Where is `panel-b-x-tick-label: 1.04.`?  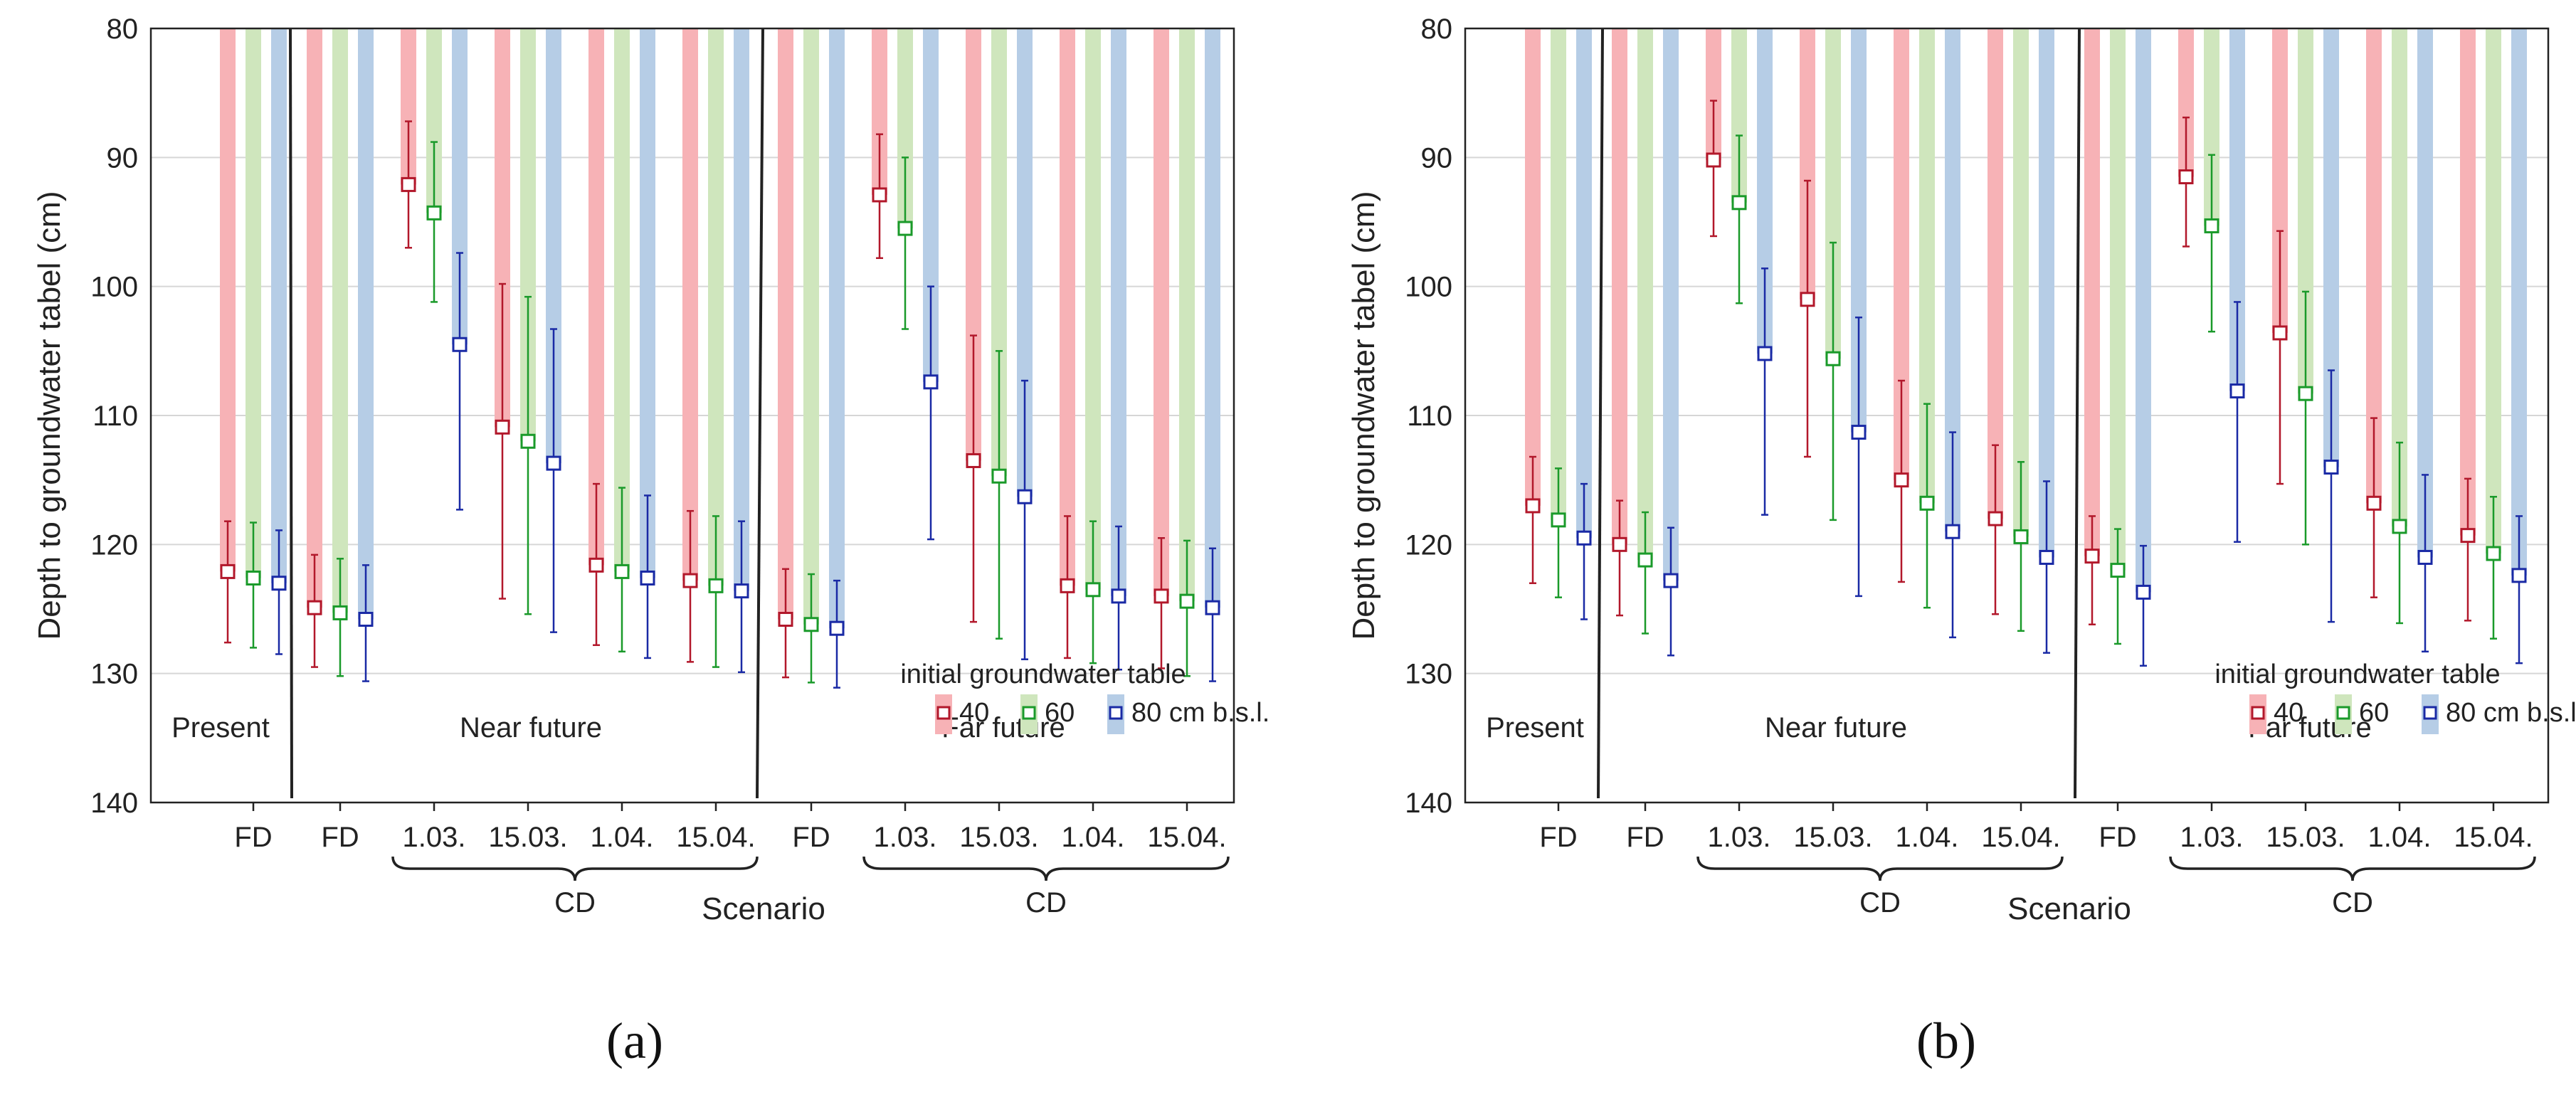
panel-b-x-tick-label: 1.04. is located at coordinates (1927, 837).